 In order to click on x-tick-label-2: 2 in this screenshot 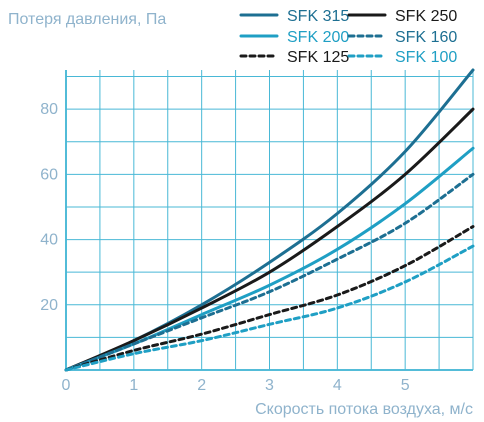, I will do `click(201, 385)`.